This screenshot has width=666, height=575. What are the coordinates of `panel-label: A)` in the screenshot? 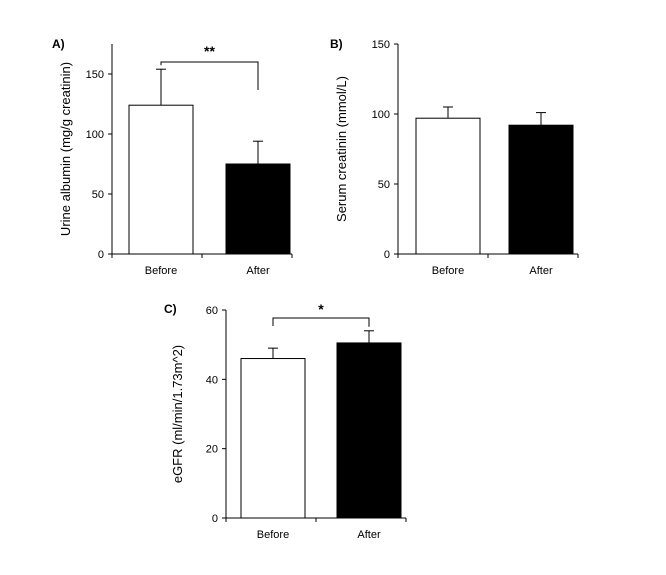 It's located at (58, 44).